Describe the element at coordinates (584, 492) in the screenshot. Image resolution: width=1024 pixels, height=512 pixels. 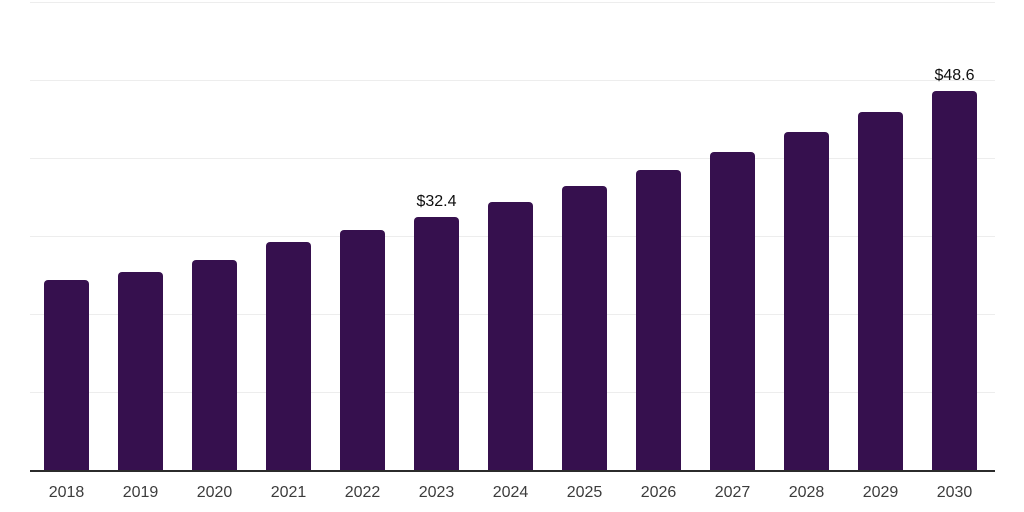
I see `x-tick-label-2025: 2025` at that location.